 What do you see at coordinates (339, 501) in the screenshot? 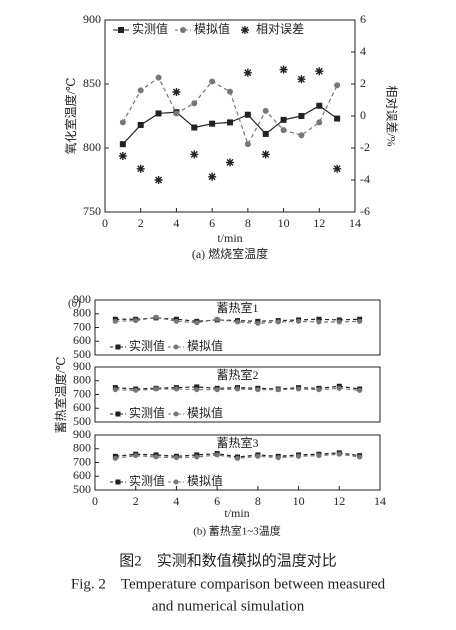
I see `x-tick-label: 12` at bounding box center [339, 501].